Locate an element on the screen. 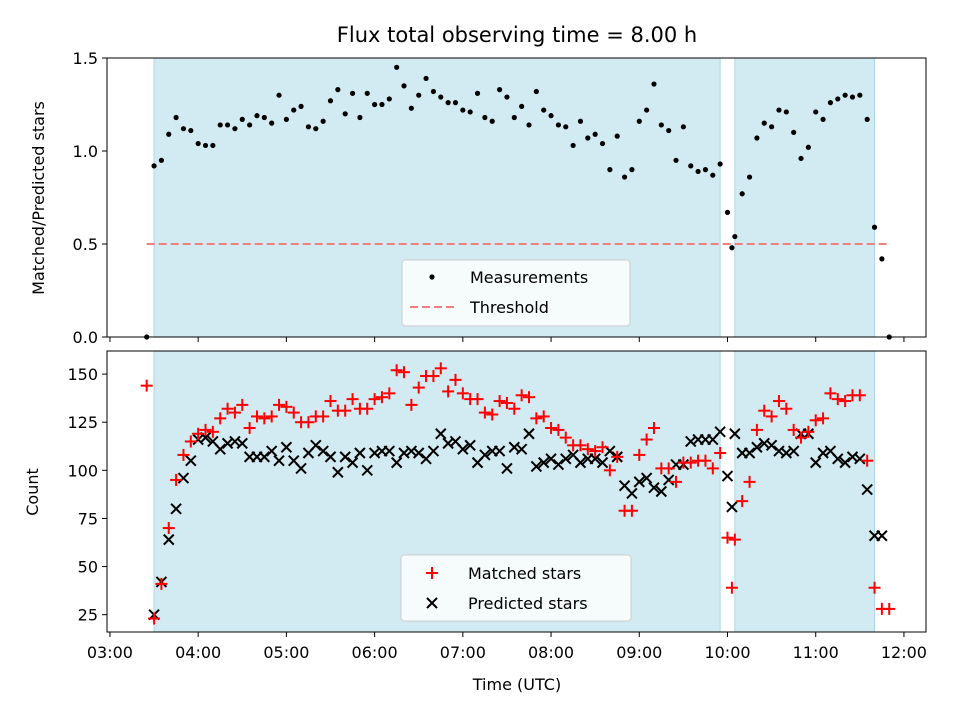 The width and height of the screenshot is (960, 720). observing-window is located at coordinates (805, 197).